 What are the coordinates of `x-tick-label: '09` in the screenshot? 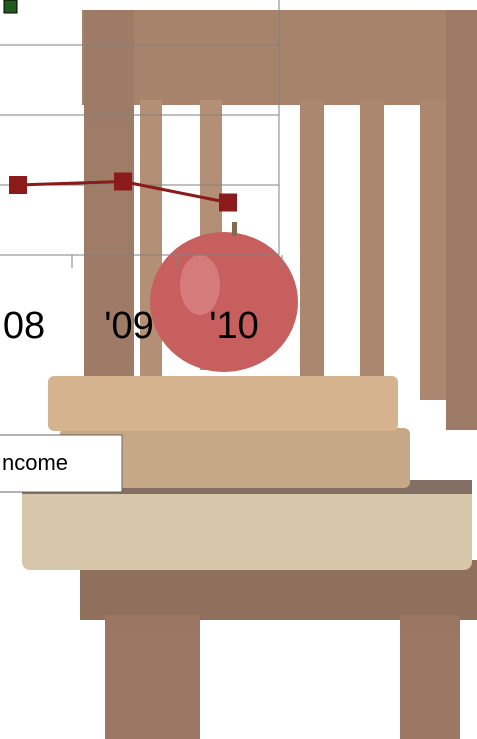 It's located at (129, 326).